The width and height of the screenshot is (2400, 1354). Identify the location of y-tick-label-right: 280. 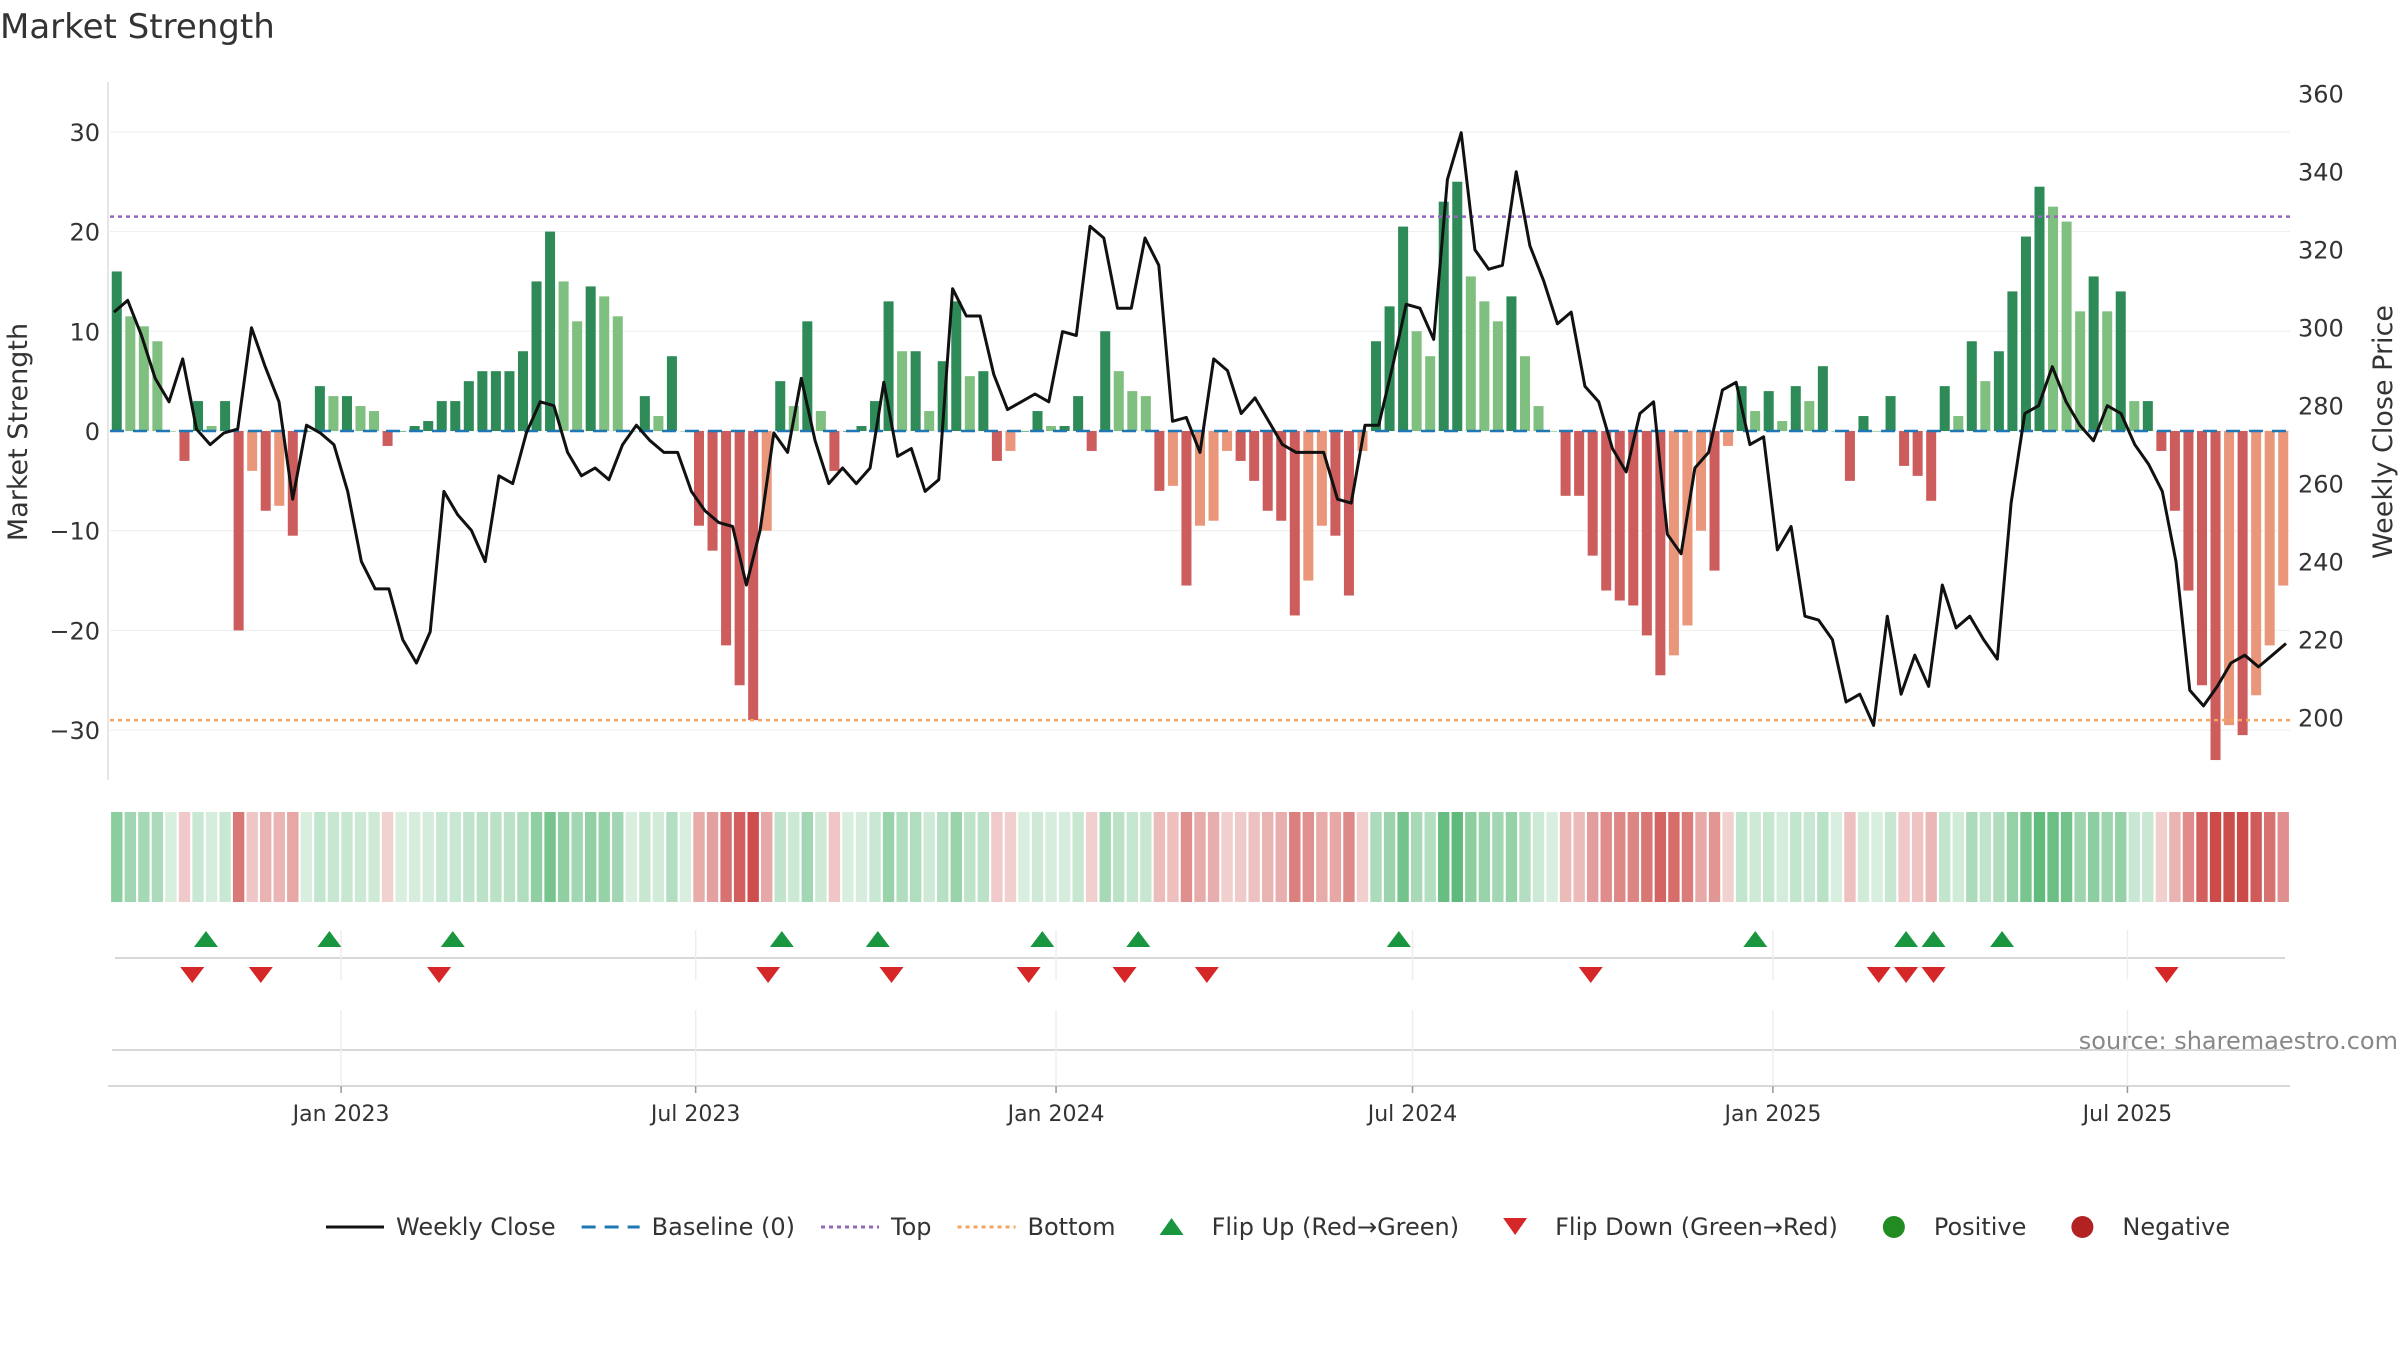
(2321, 407).